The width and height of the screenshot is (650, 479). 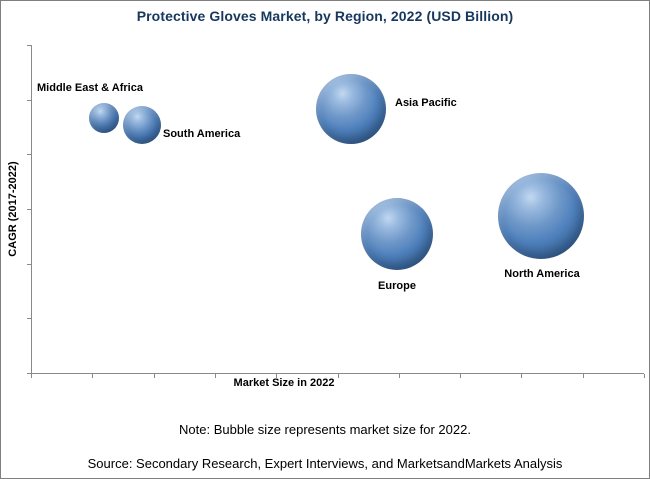 What do you see at coordinates (542, 274) in the screenshot?
I see `bubble-label-north-america: North America` at bounding box center [542, 274].